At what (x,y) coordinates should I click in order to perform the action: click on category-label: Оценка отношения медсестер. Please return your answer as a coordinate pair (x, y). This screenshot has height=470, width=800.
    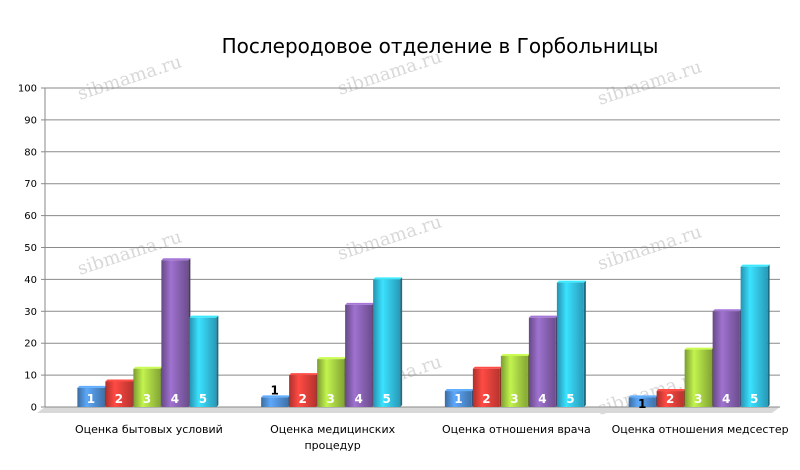
    Looking at the image, I should click on (700, 429).